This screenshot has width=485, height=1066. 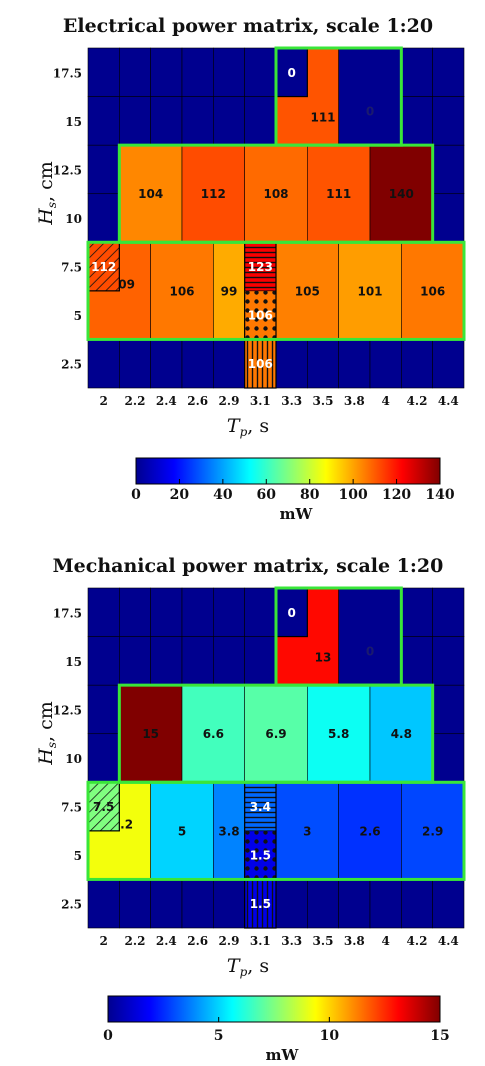 What do you see at coordinates (229, 401) in the screenshot?
I see `x-tick-label: 2.9` at bounding box center [229, 401].